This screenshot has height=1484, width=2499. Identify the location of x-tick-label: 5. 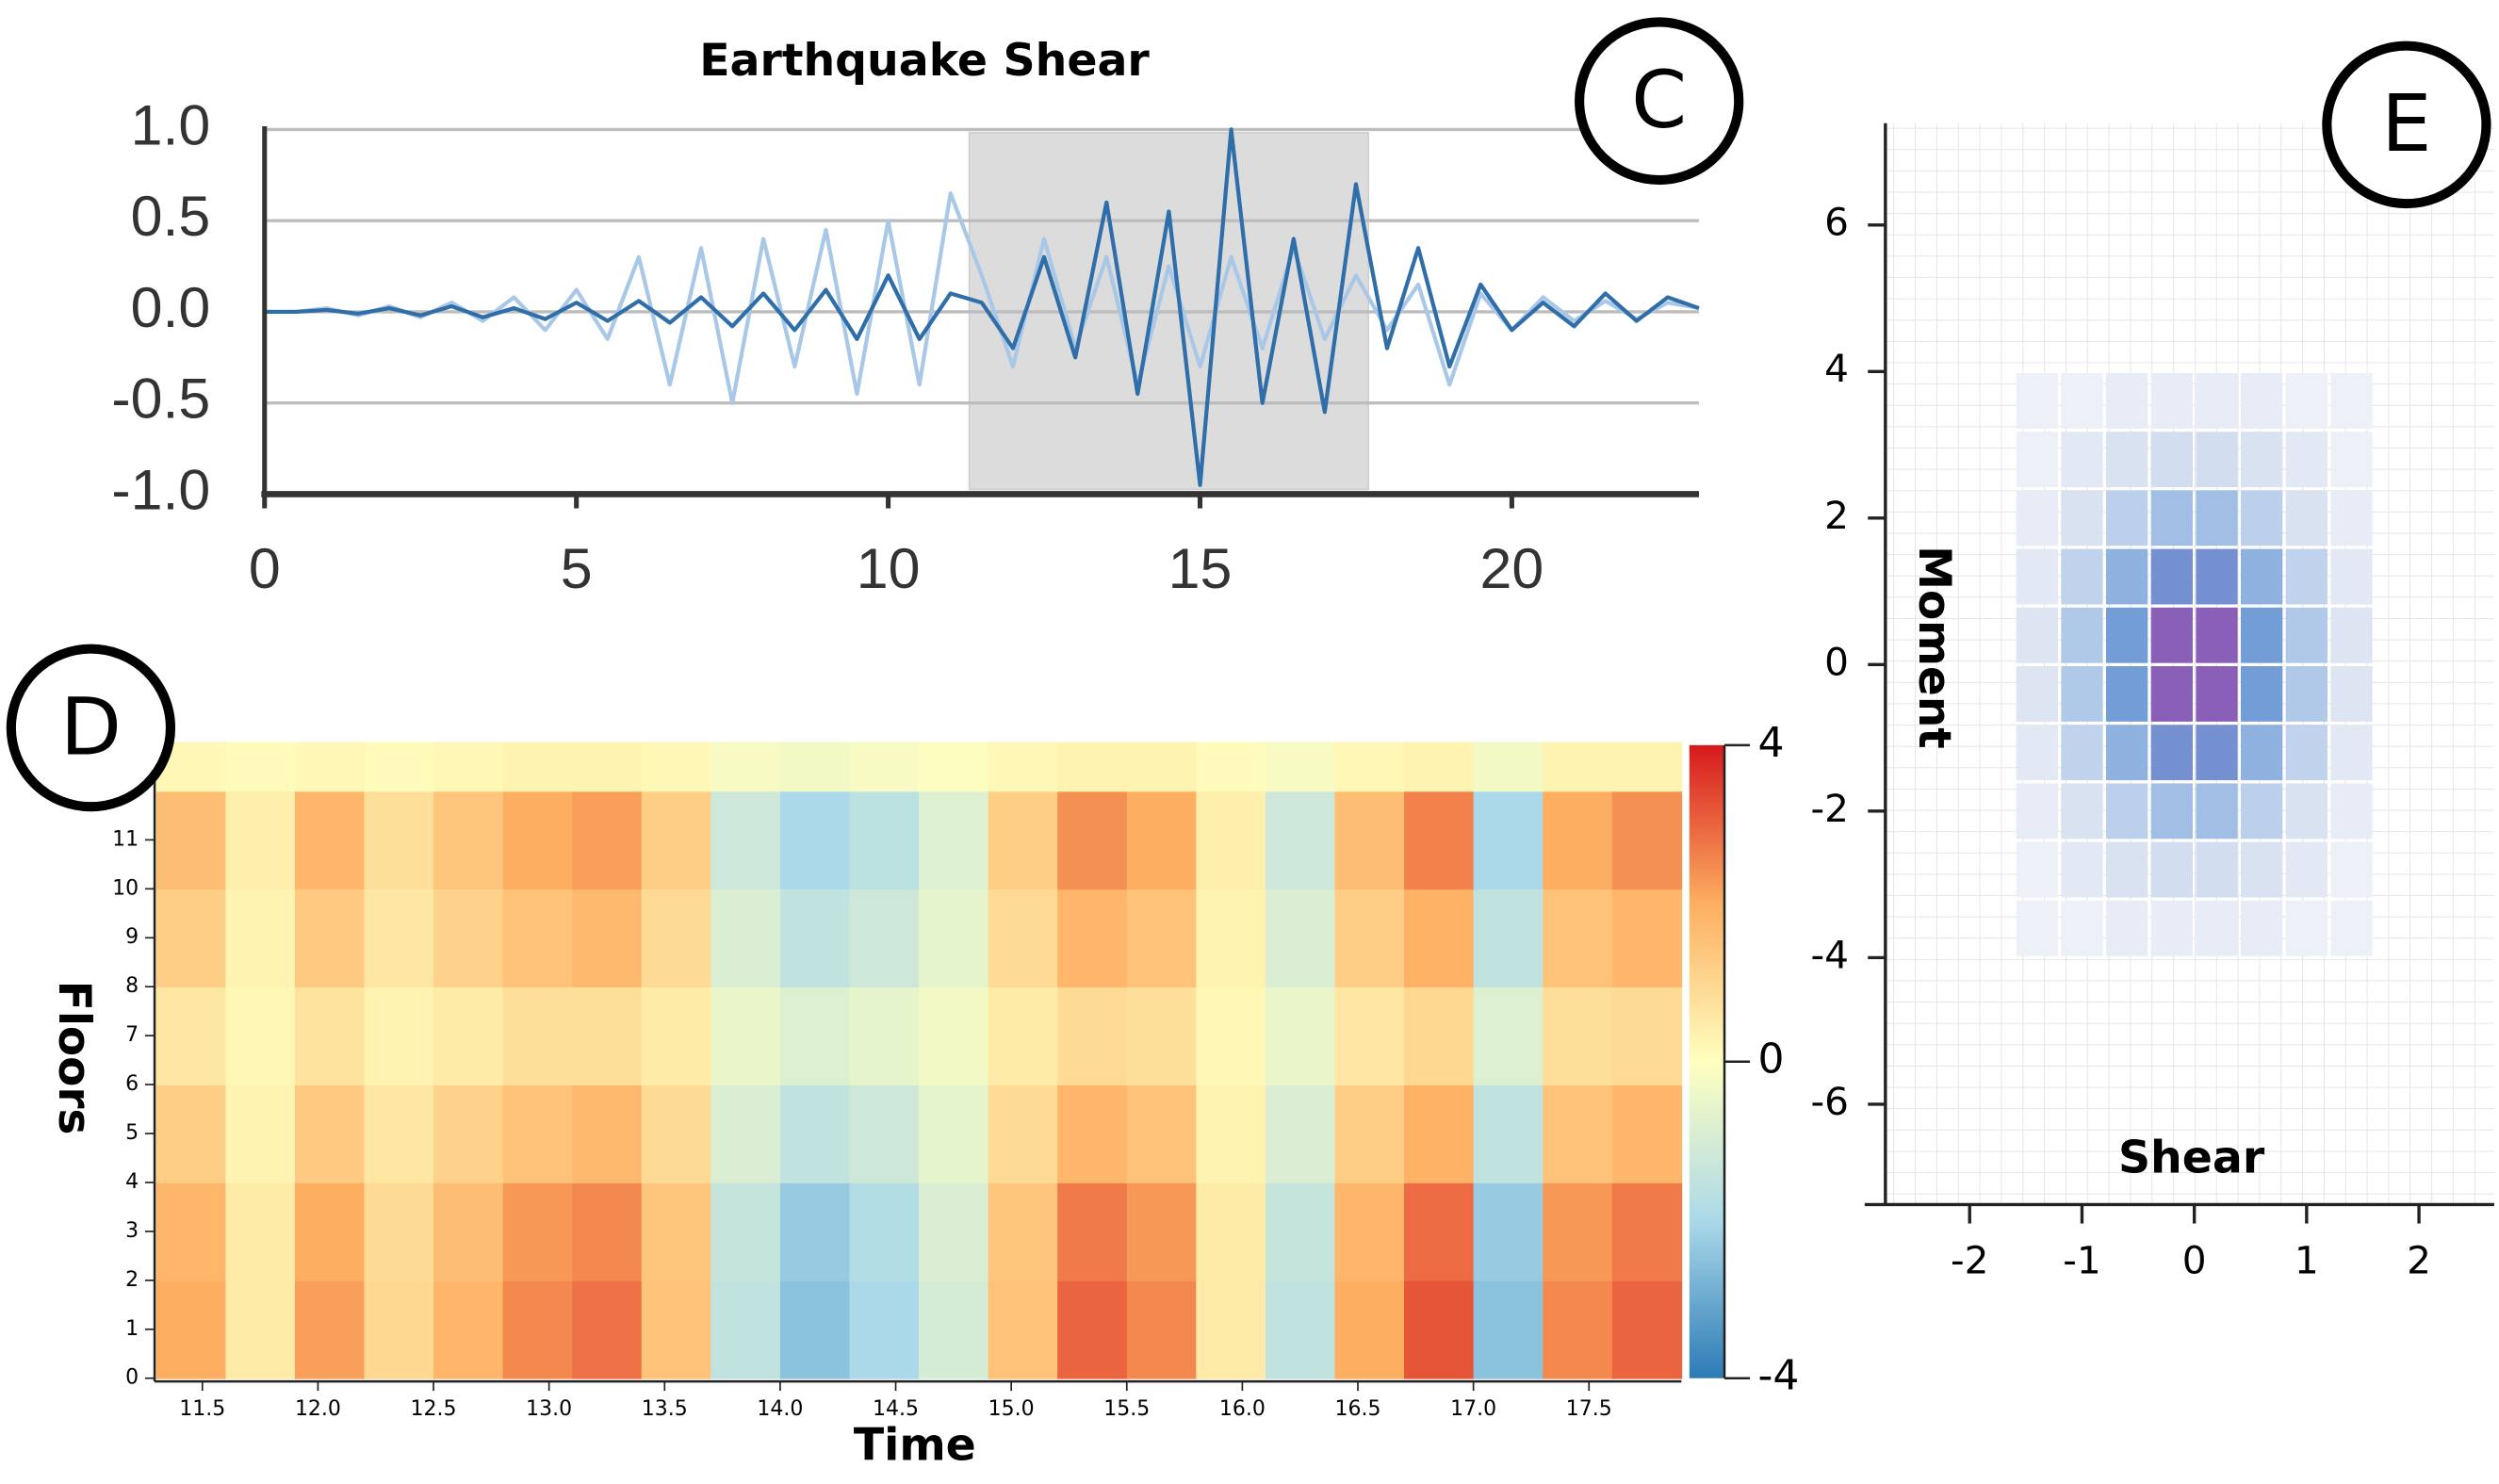
(577, 568).